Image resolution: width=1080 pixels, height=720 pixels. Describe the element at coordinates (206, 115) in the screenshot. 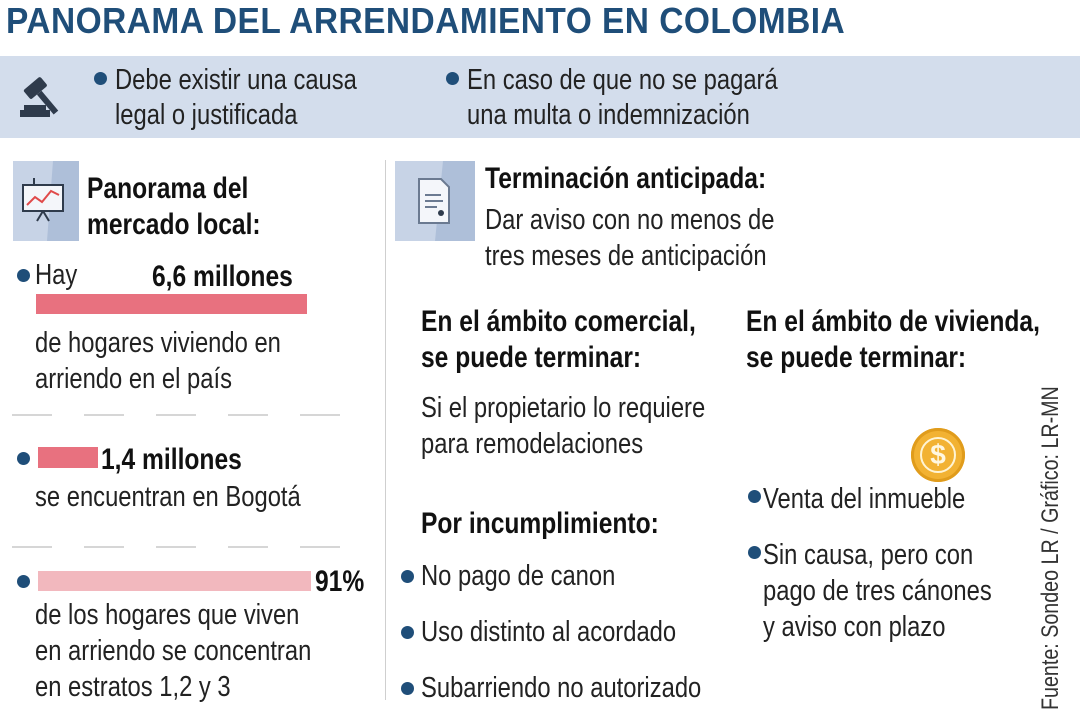

I see `banner-item1-line2: legal o justificada` at that location.